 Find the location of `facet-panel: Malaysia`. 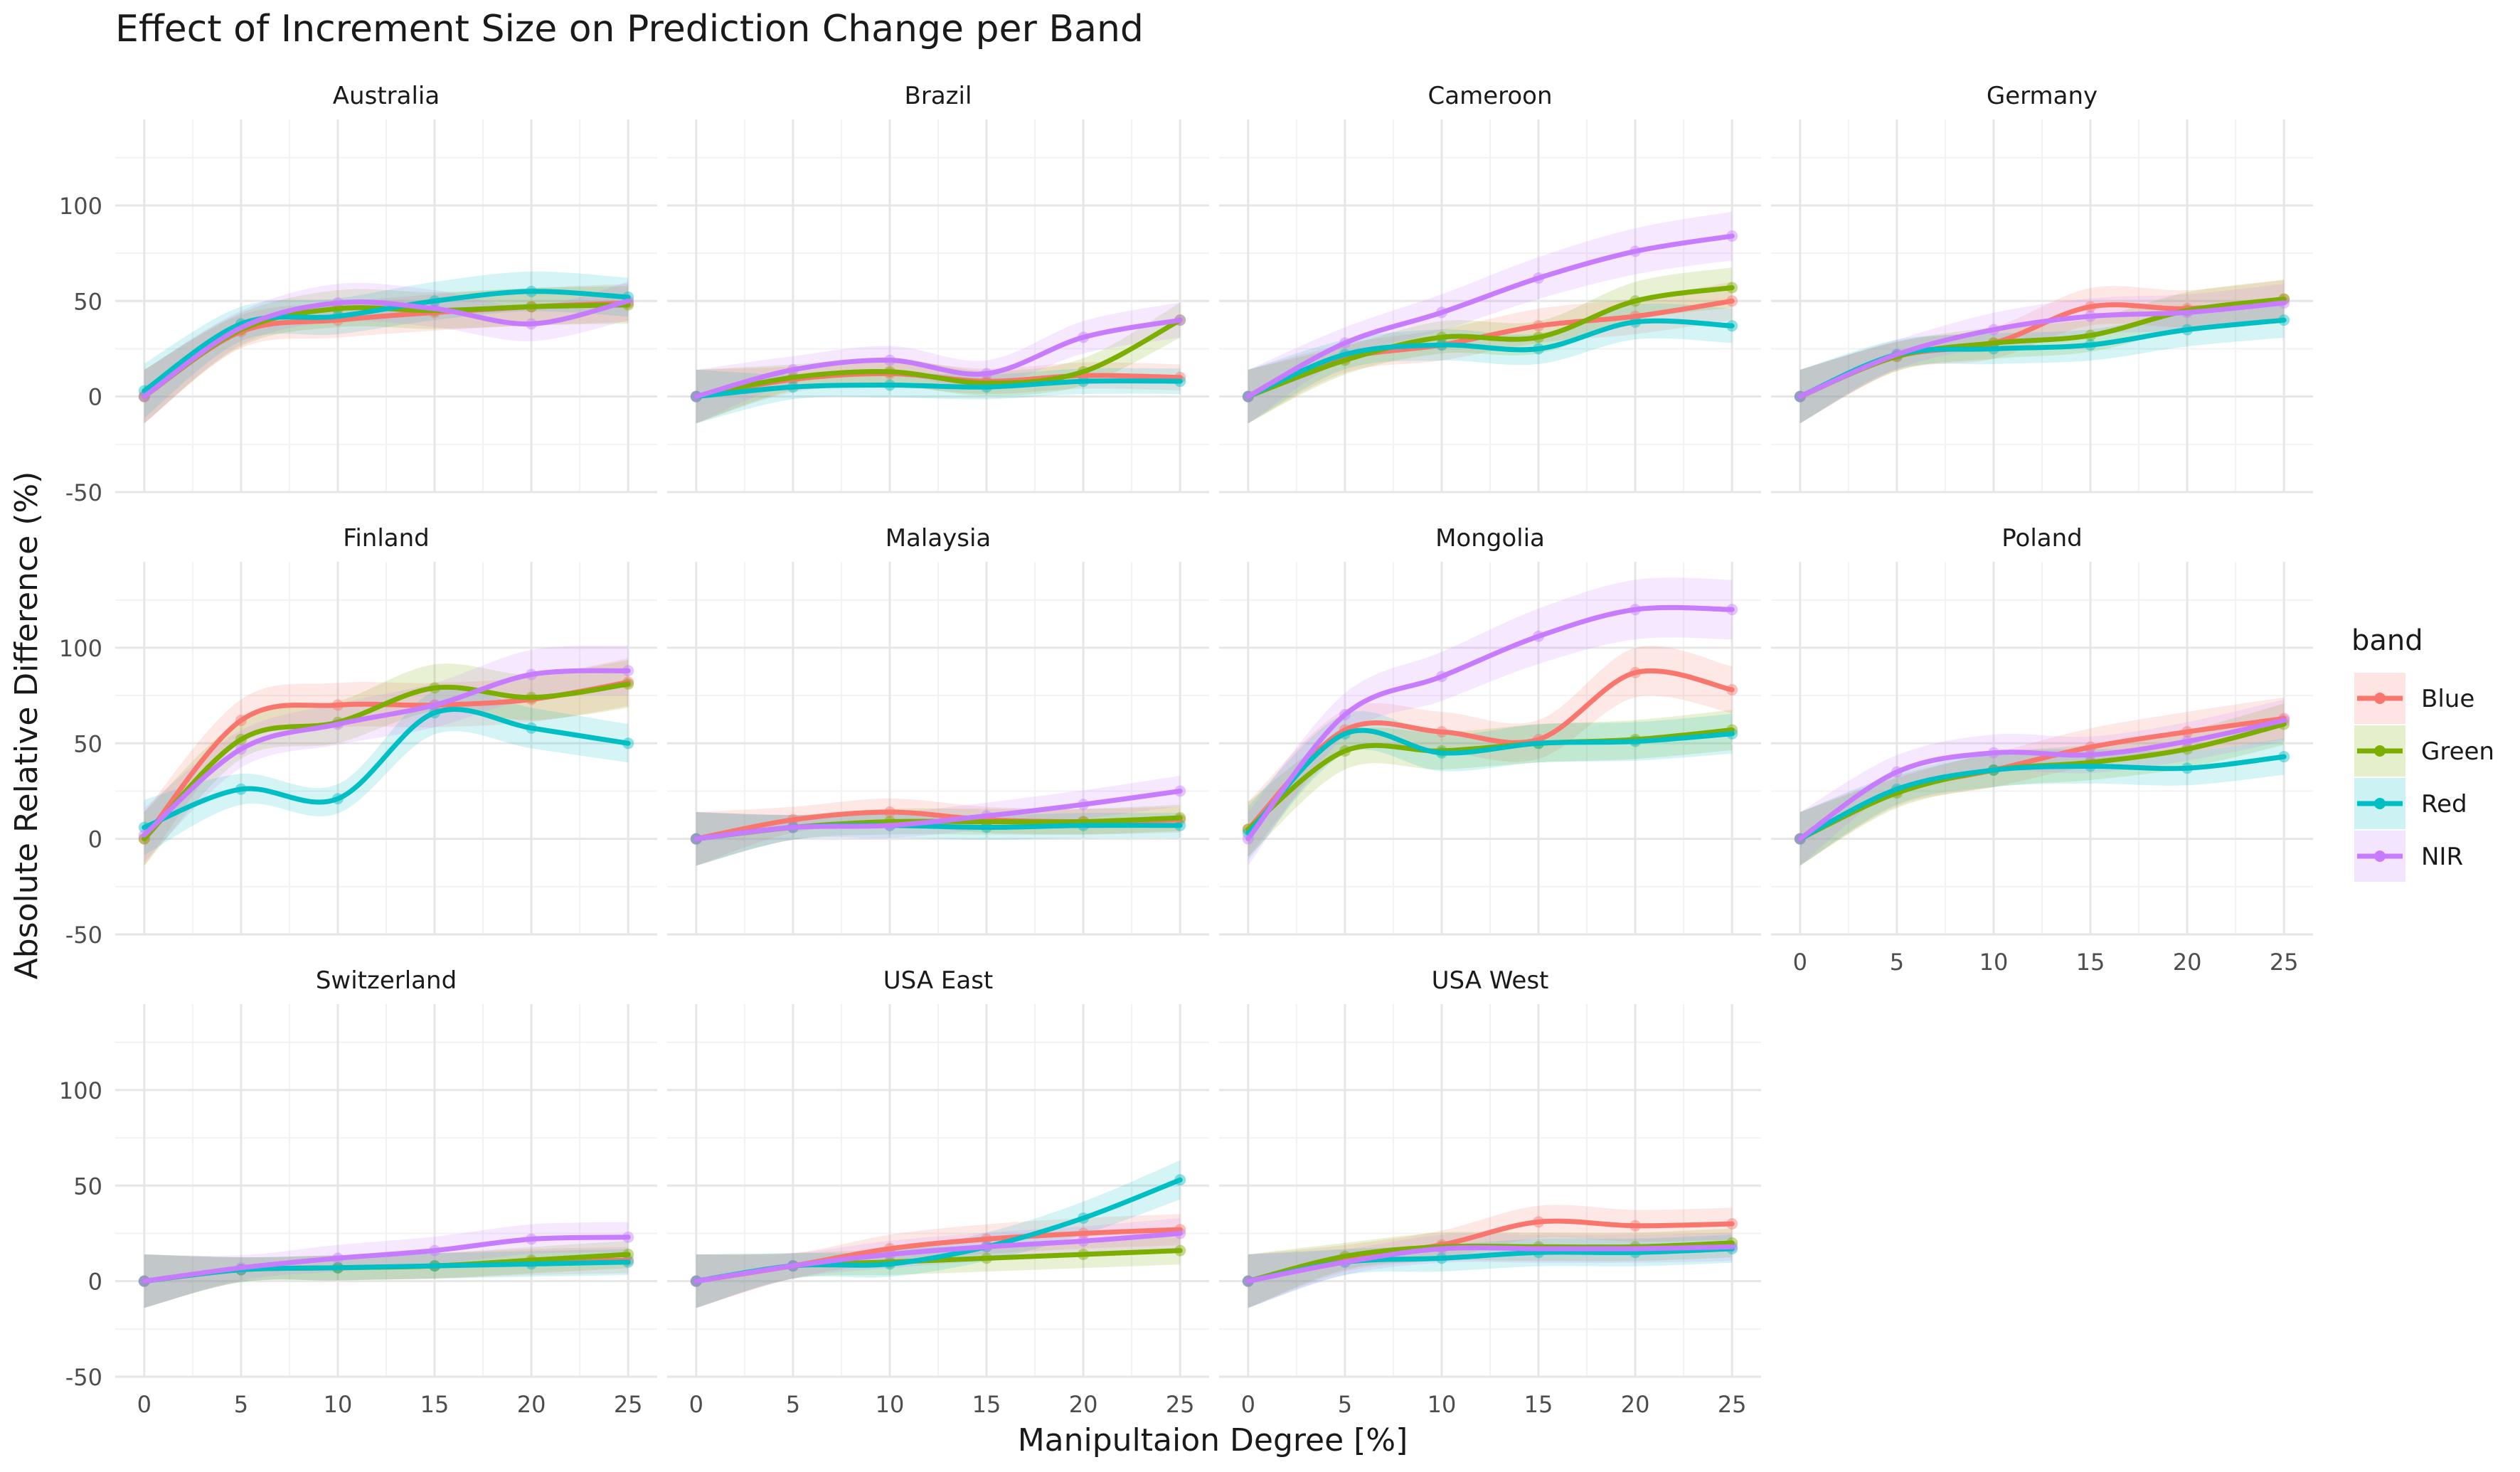

facet-panel: Malaysia is located at coordinates (938, 730).